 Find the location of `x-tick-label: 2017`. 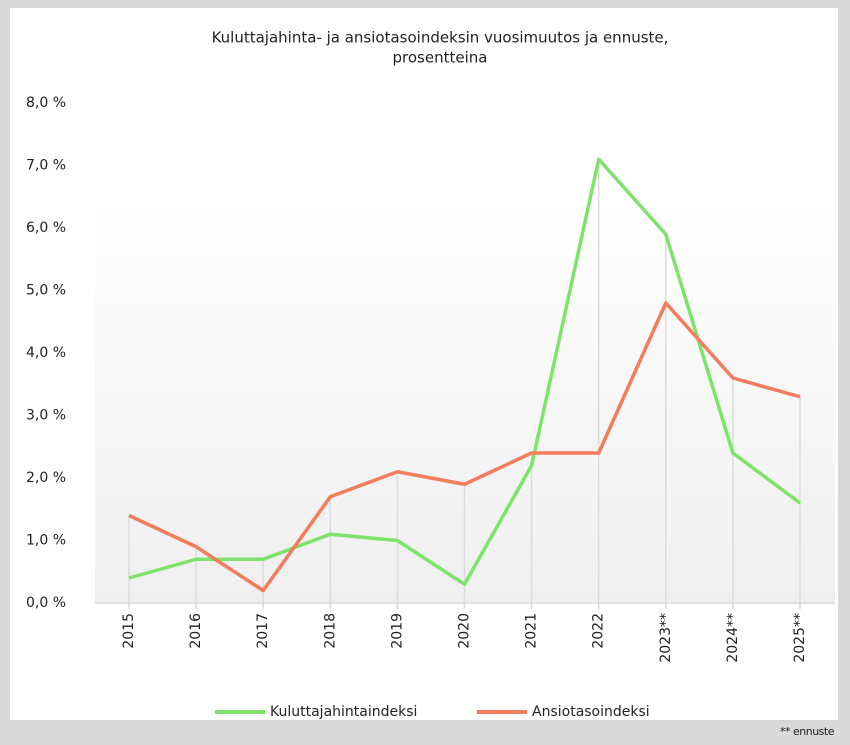

x-tick-label: 2017 is located at coordinates (263, 631).